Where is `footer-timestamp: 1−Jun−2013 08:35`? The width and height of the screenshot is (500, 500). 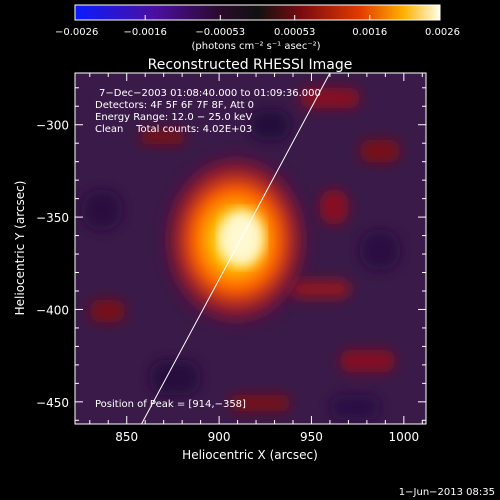
footer-timestamp: 1−Jun−2013 08:35 is located at coordinates (447, 492).